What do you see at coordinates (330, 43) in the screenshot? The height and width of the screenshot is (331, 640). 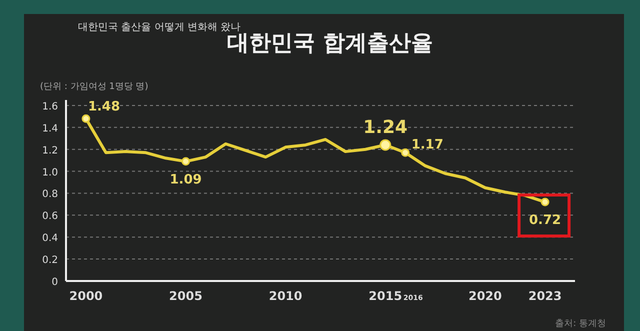 I see `chart-title: 대한민국 합계출산율` at bounding box center [330, 43].